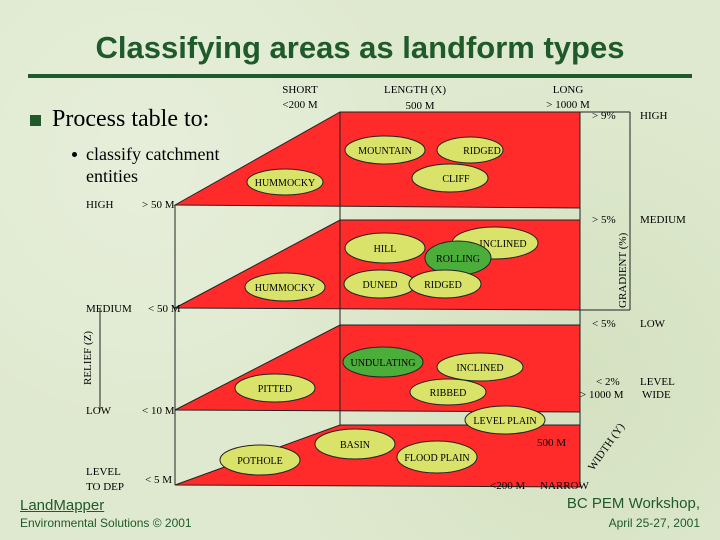  Describe the element at coordinates (602, 395) in the screenshot. I see `width-wide-value: > 1000 M` at that location.